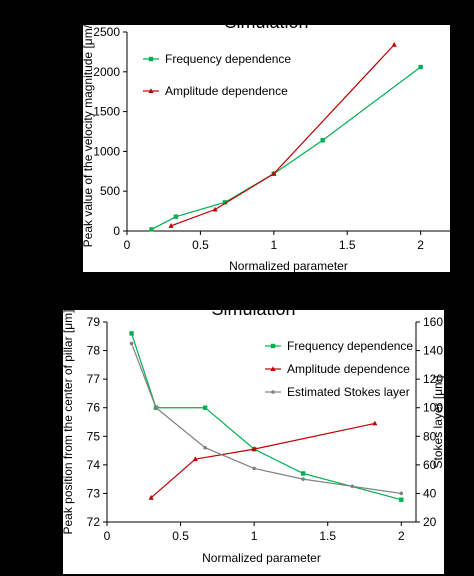 The height and width of the screenshot is (576, 474). Describe the element at coordinates (110, 191) in the screenshot. I see `y-tick-label: 500` at that location.